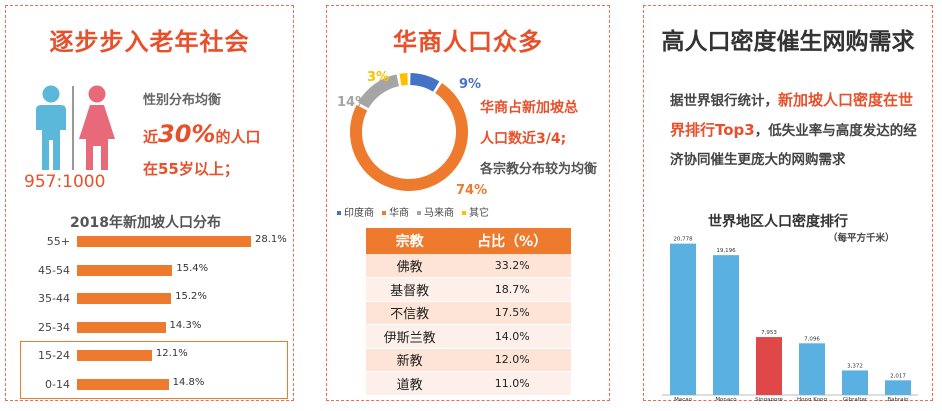 This screenshot has height=411, width=942. What do you see at coordinates (769, 399) in the screenshot?
I see `density-category-label: Singapore` at bounding box center [769, 399].